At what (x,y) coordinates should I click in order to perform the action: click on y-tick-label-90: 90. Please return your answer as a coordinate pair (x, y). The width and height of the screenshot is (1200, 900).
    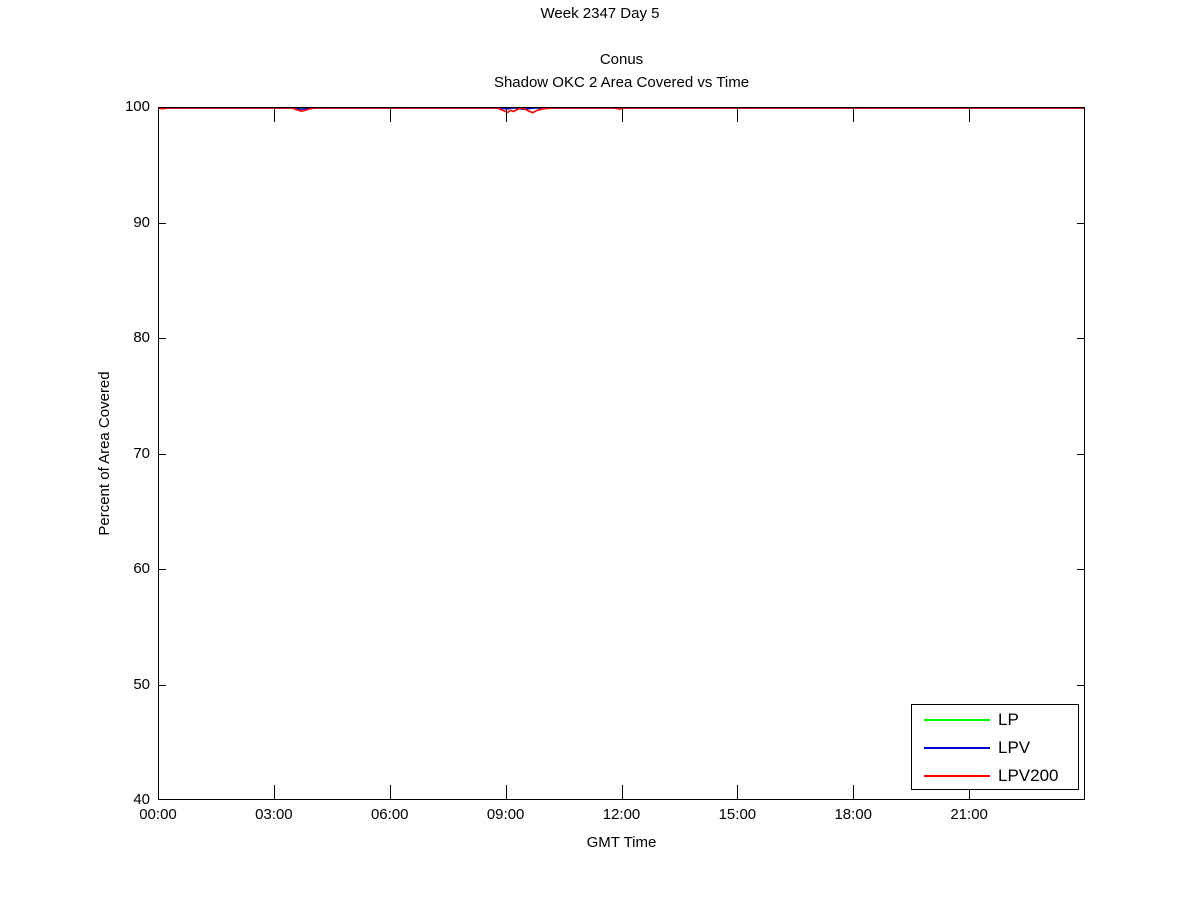
    Looking at the image, I should click on (141, 222).